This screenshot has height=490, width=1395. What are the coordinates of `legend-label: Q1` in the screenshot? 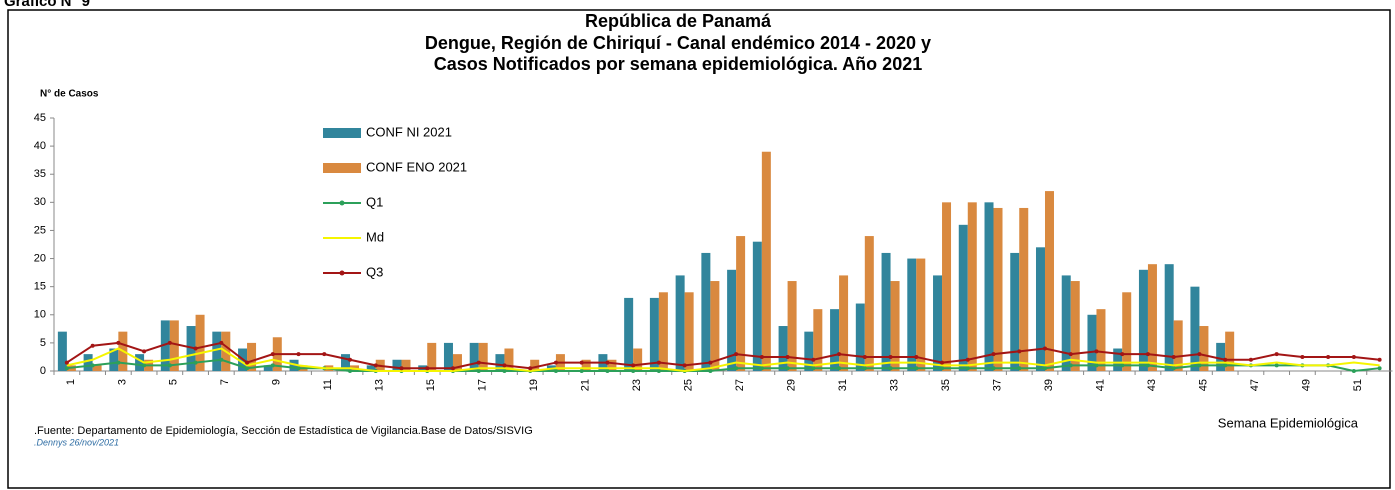 It's located at (374, 201).